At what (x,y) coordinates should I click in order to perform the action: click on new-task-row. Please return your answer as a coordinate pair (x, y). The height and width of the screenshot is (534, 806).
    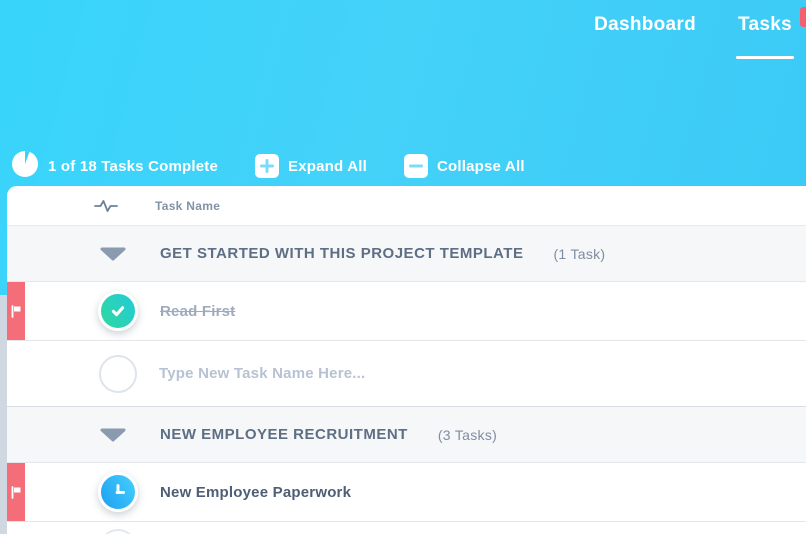
    Looking at the image, I should click on (406, 373).